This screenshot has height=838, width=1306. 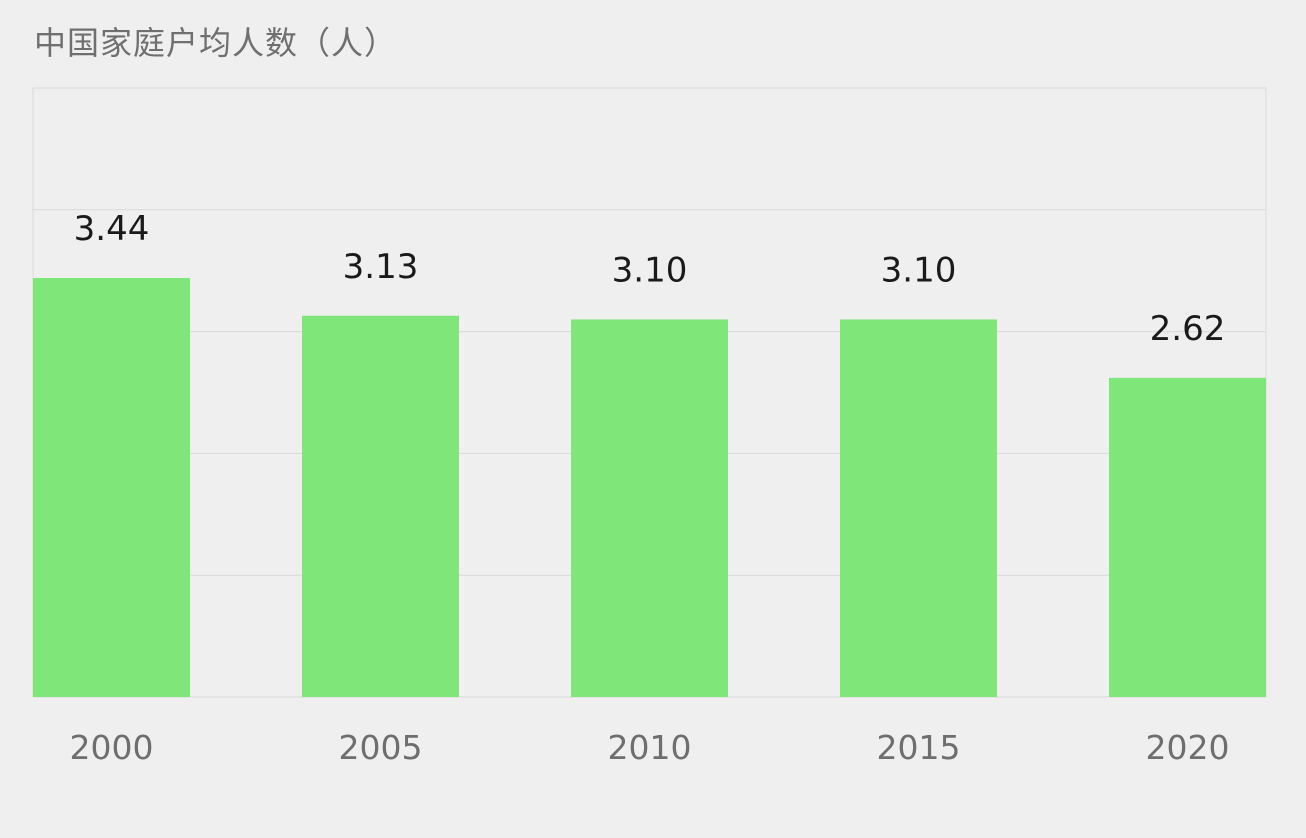 What do you see at coordinates (919, 747) in the screenshot?
I see `x-tick-2015: 2015` at bounding box center [919, 747].